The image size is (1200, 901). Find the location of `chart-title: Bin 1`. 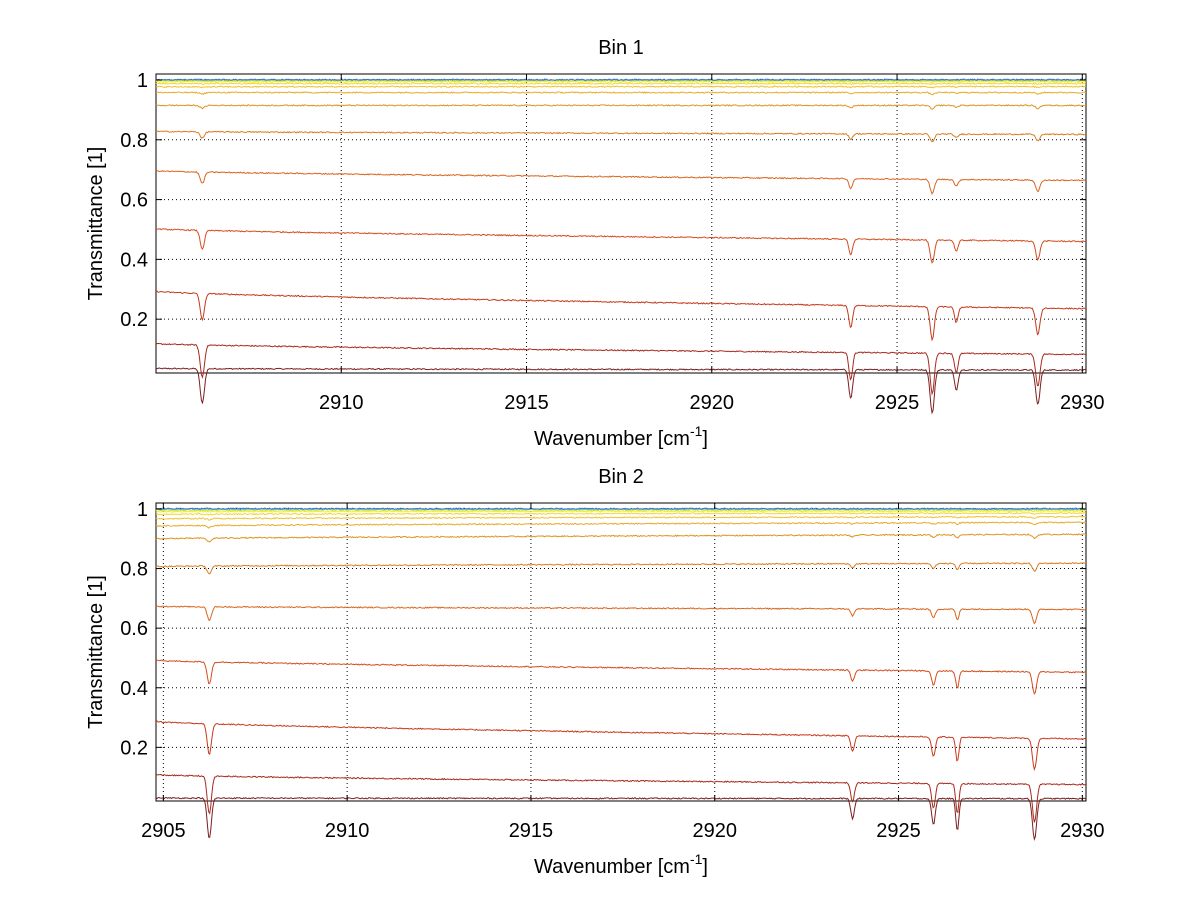

chart-title: Bin 1 is located at coordinates (621, 48).